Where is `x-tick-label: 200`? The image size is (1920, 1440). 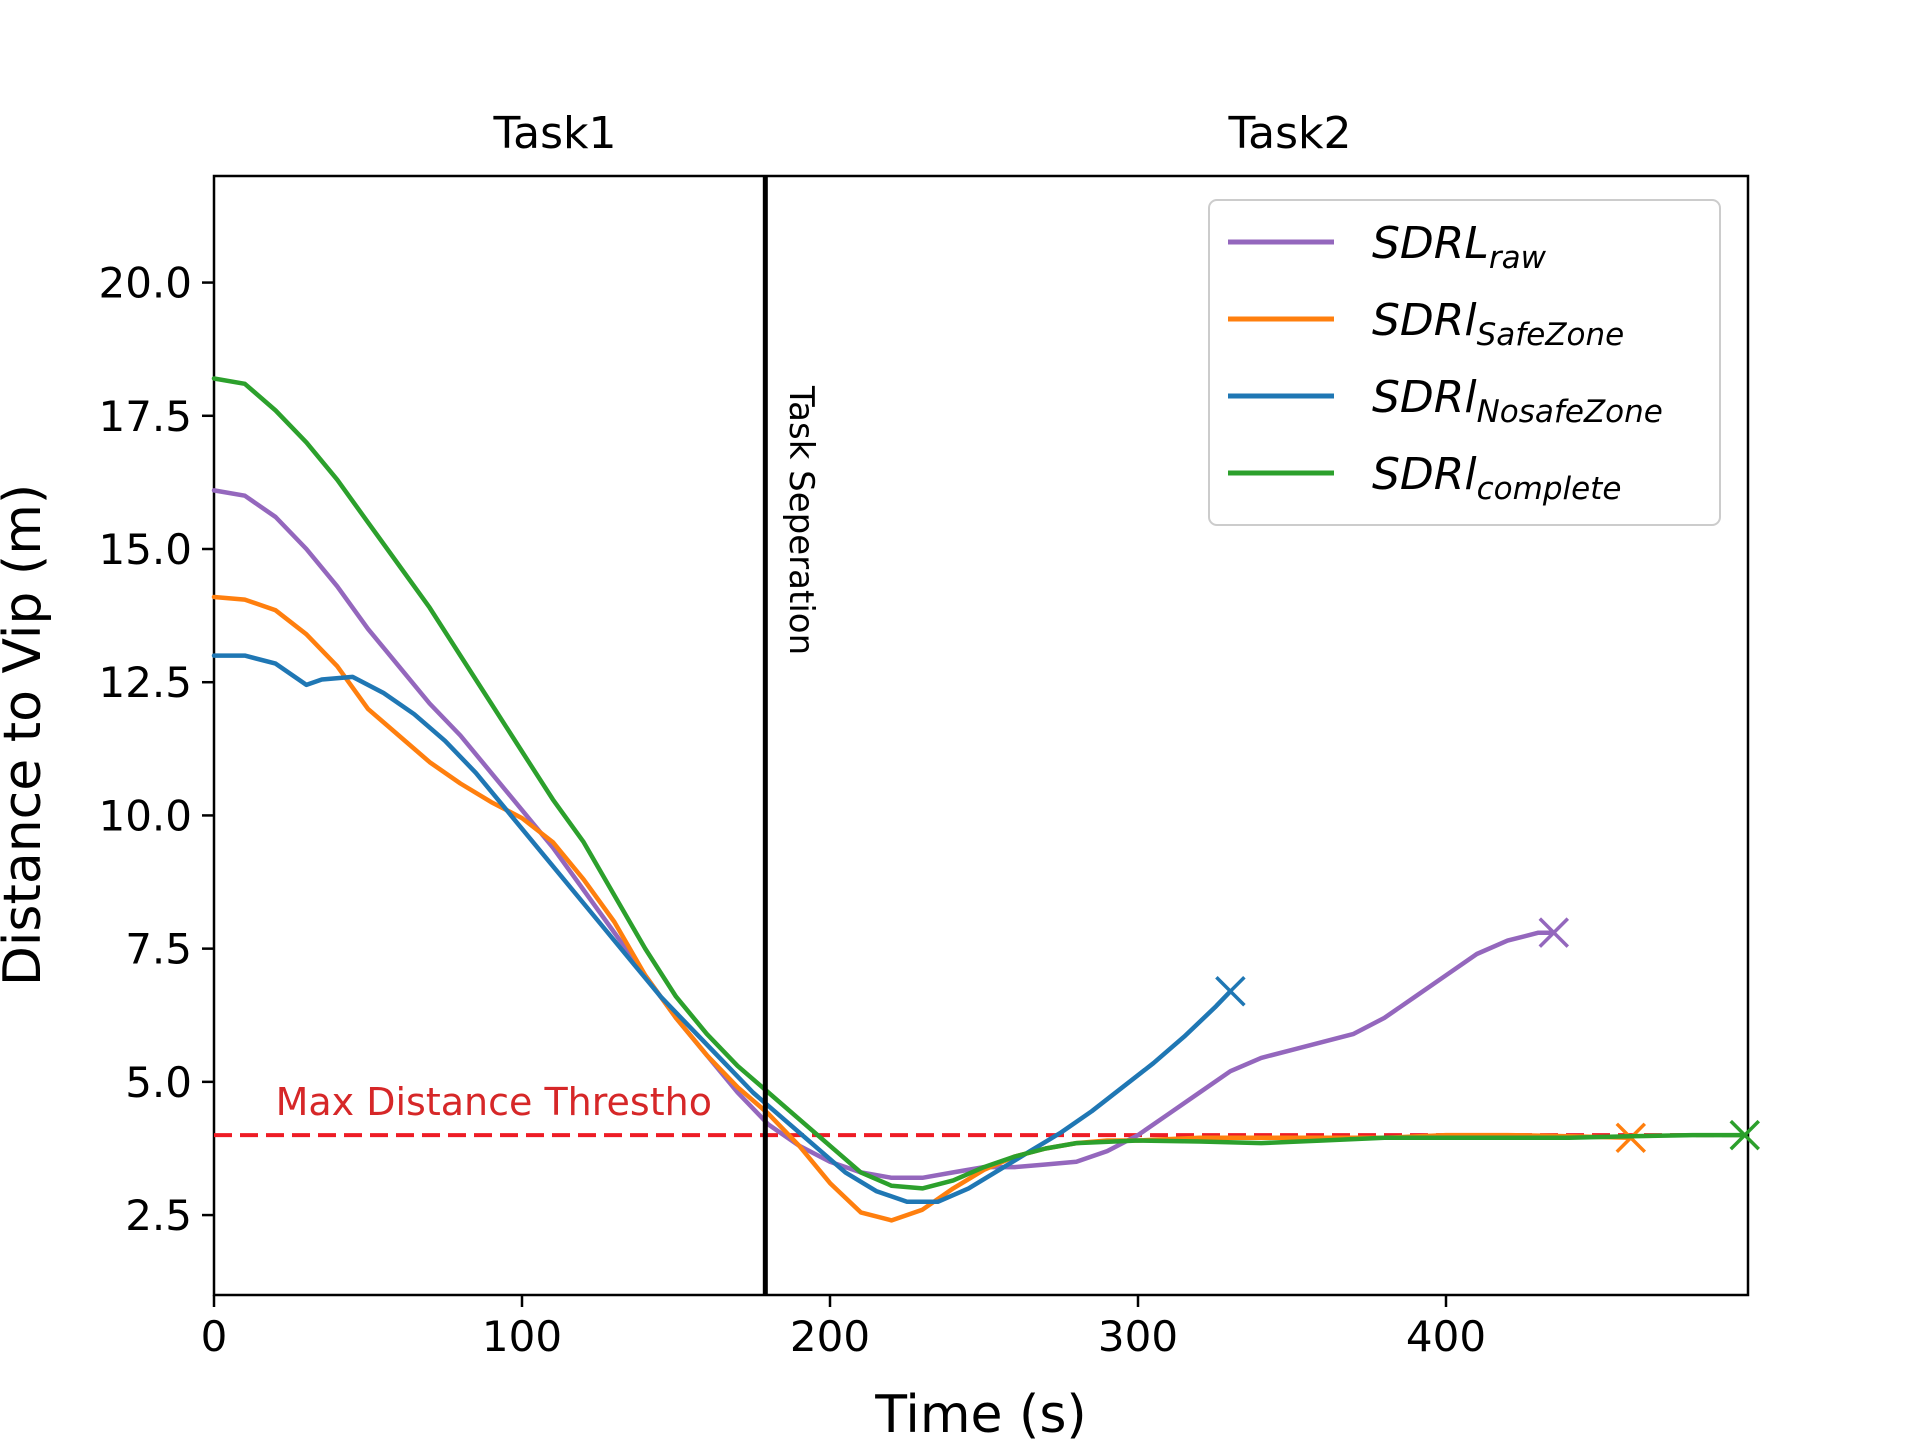
x-tick-label: 200 is located at coordinates (830, 1336).